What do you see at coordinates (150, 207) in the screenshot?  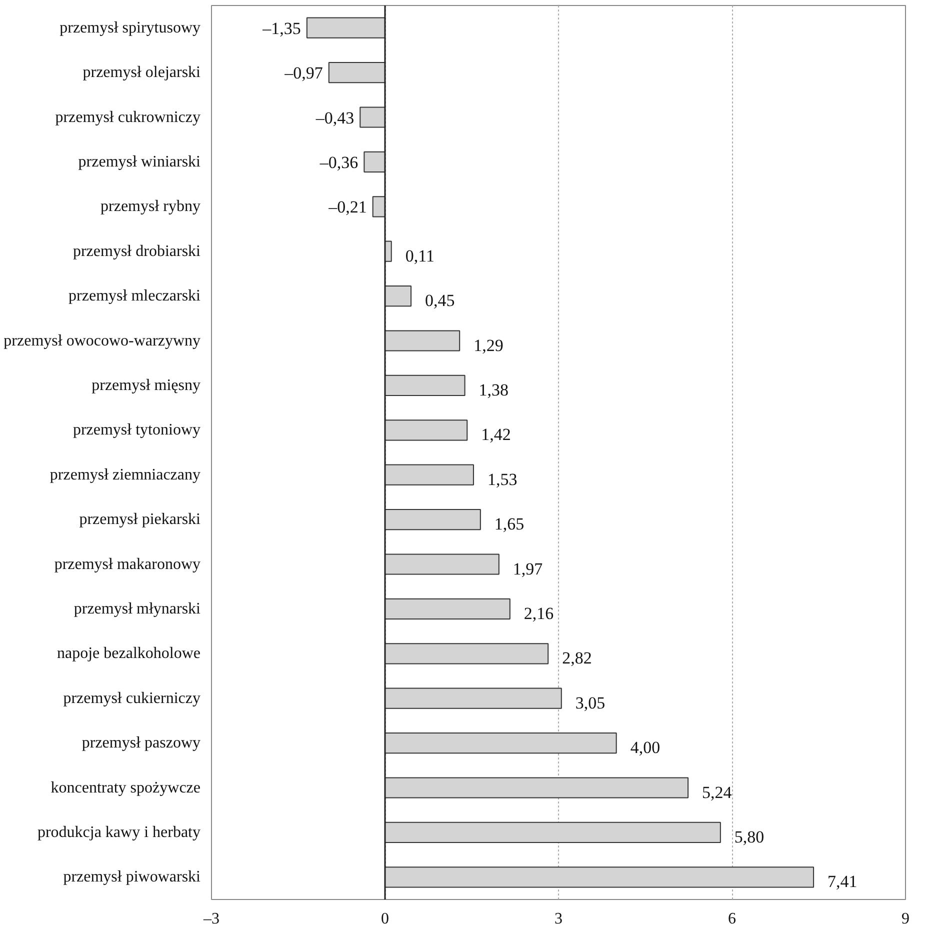 I see `y-tick-label: przemysł rybny` at bounding box center [150, 207].